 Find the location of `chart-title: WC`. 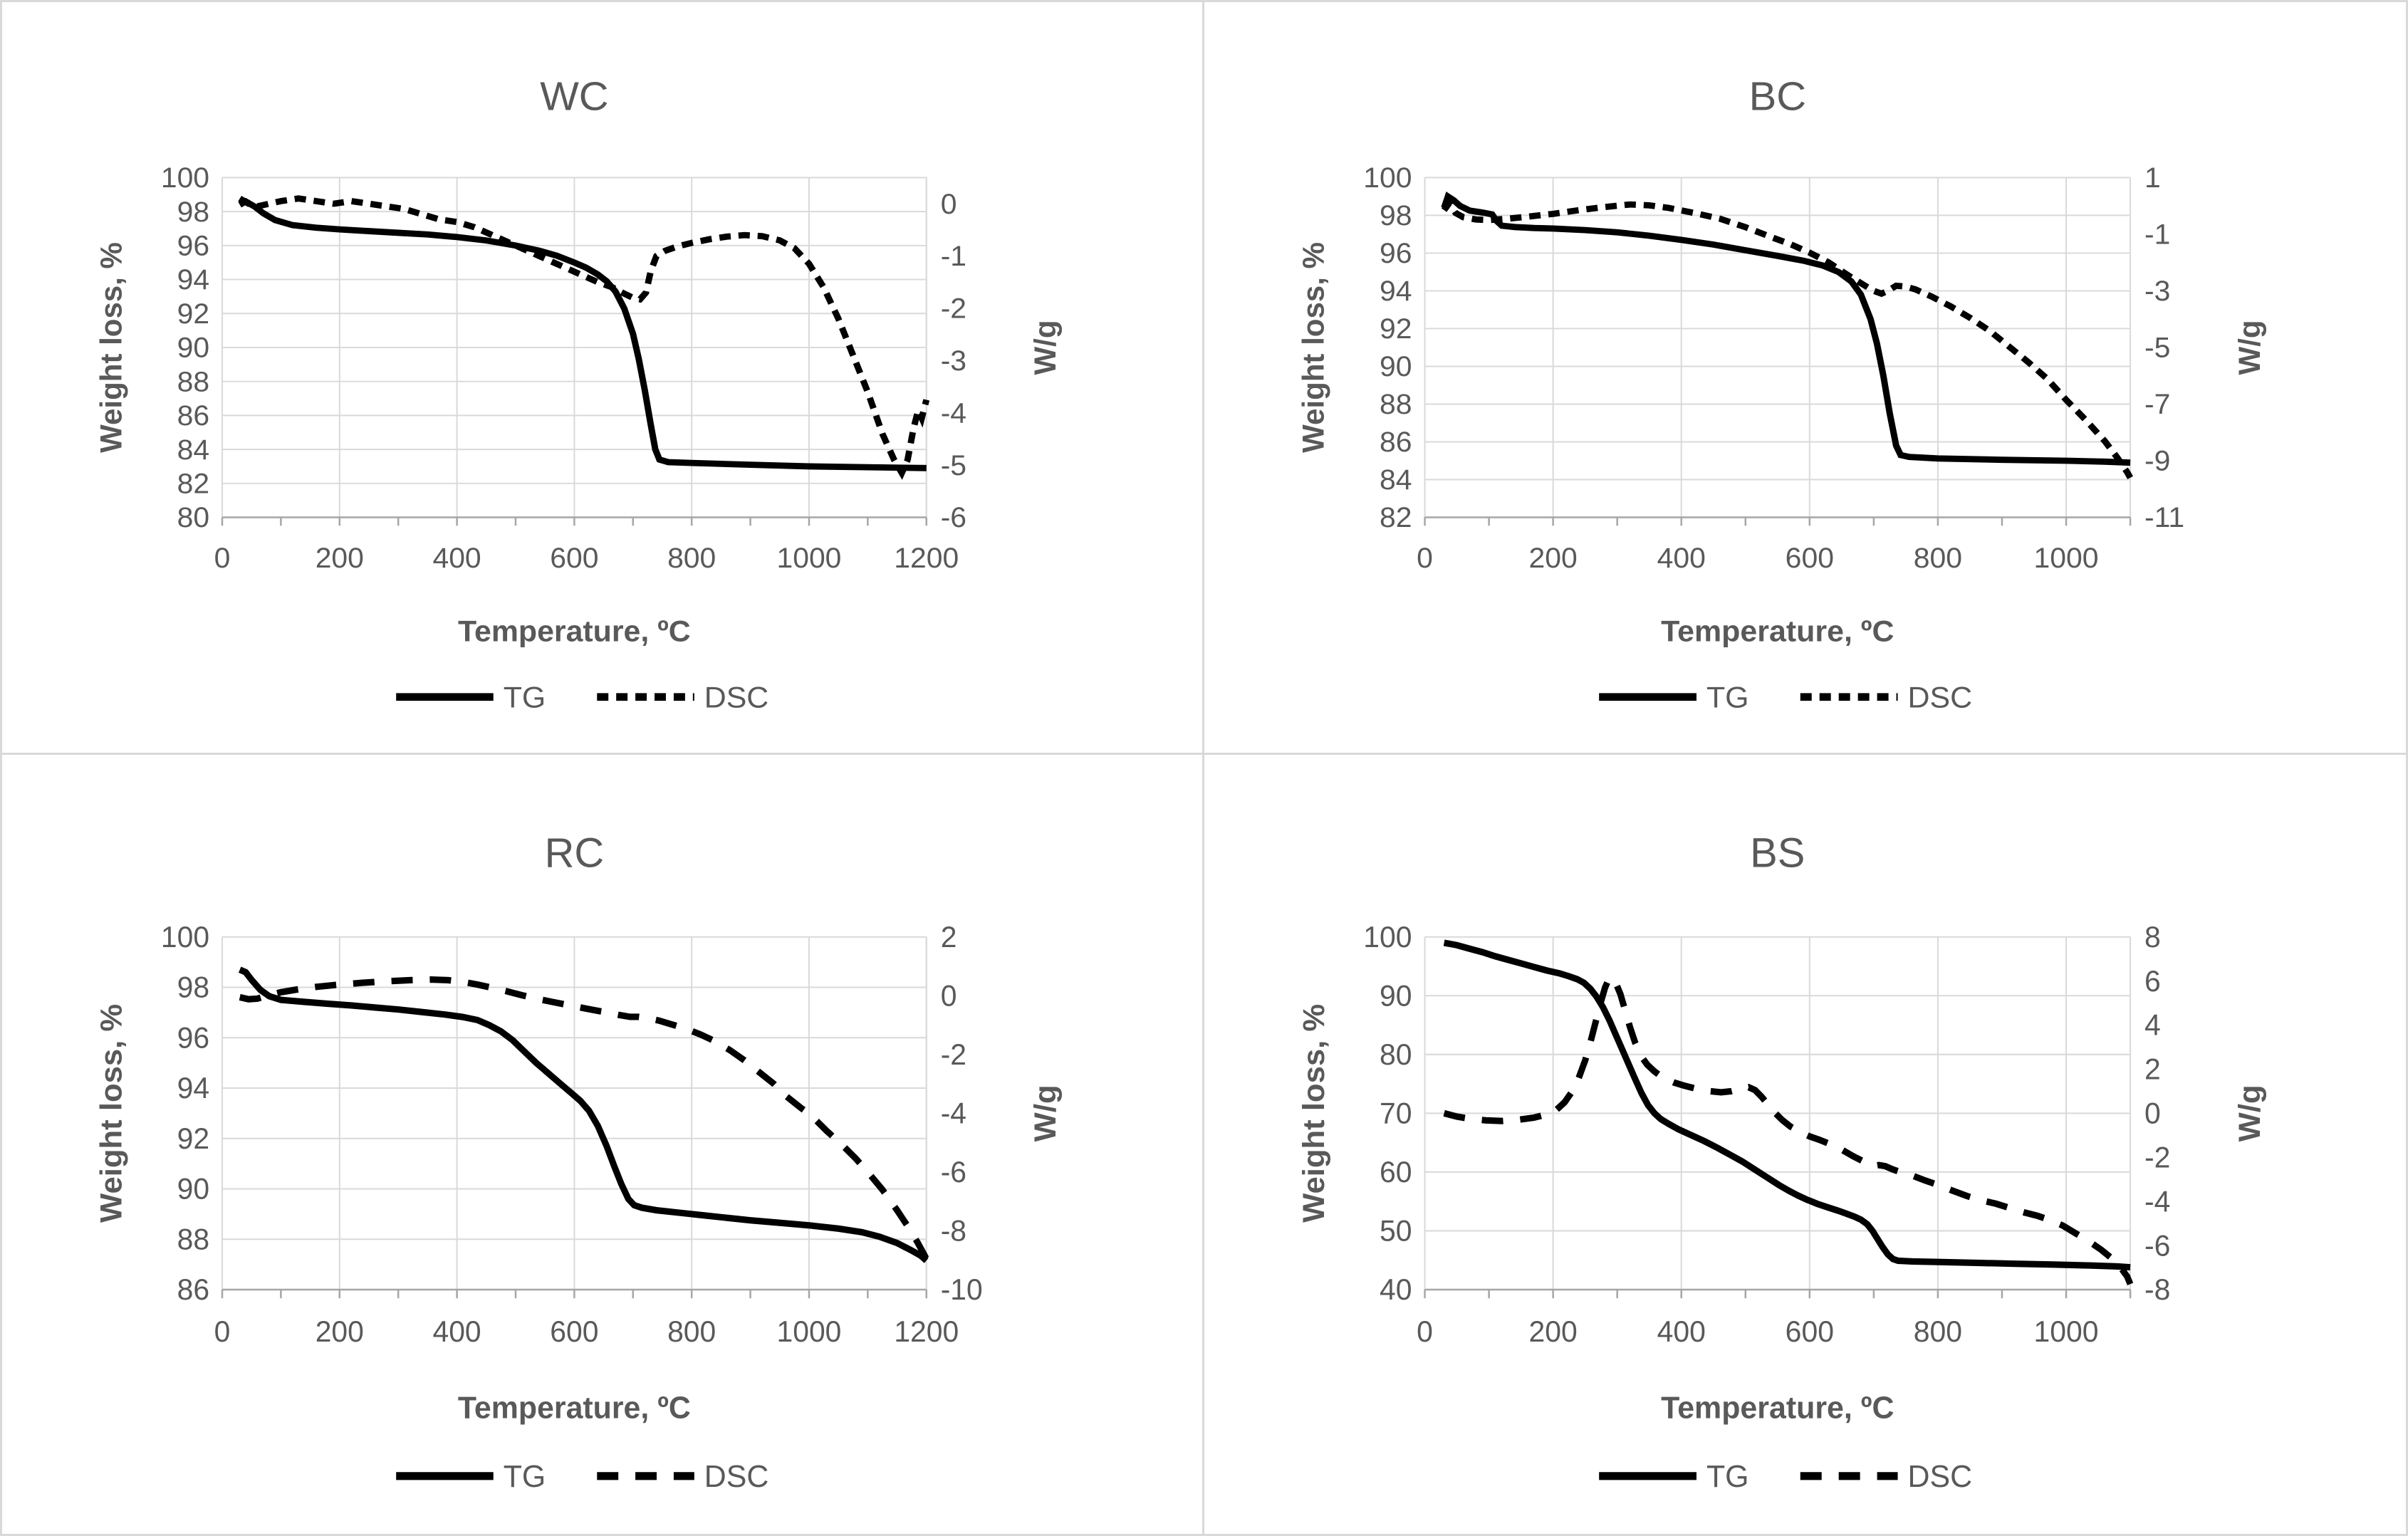

chart-title: WC is located at coordinates (574, 96).